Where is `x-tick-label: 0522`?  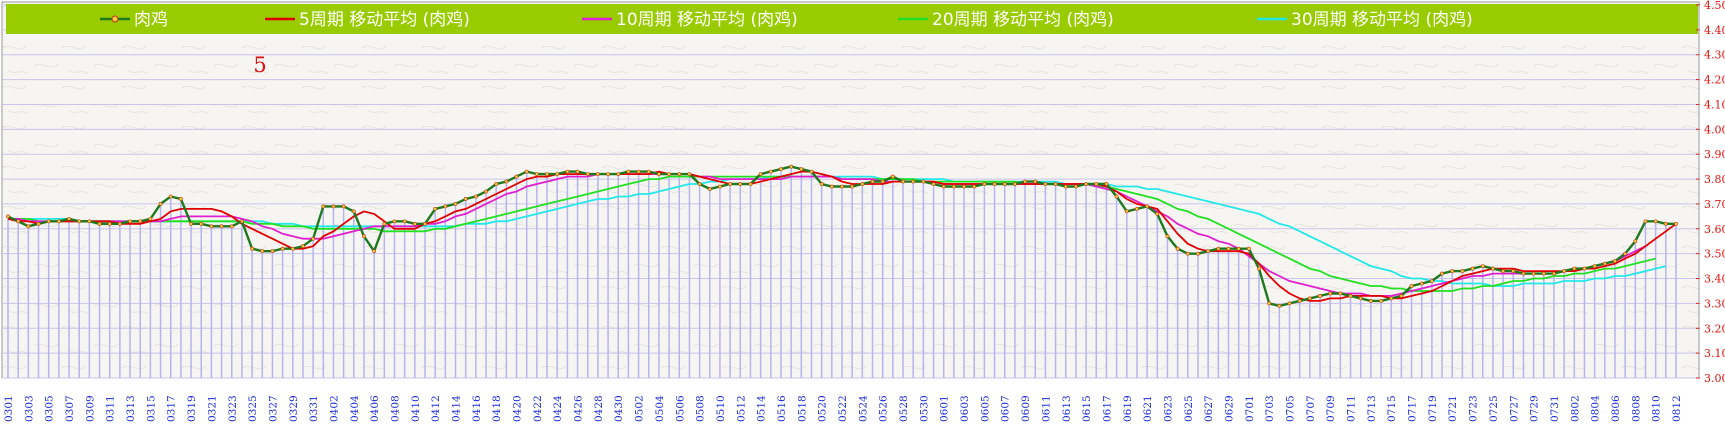
x-tick-label: 0522 is located at coordinates (843, 408).